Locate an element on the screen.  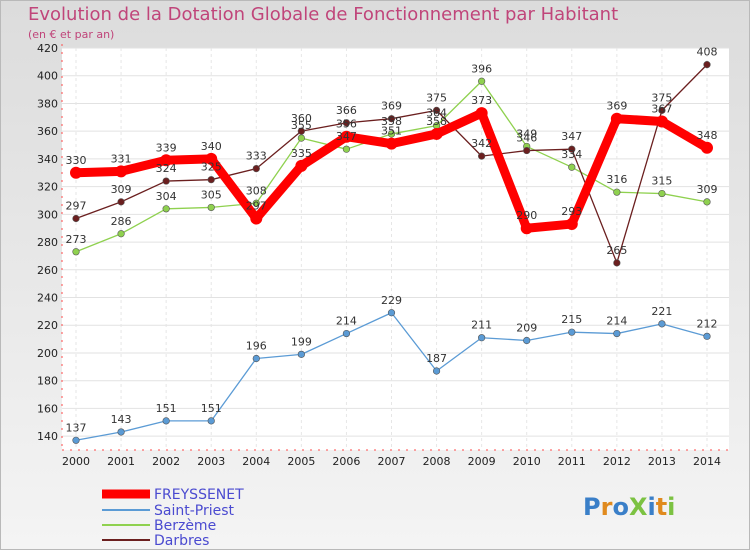
data-label: 367 is located at coordinates (661, 108).